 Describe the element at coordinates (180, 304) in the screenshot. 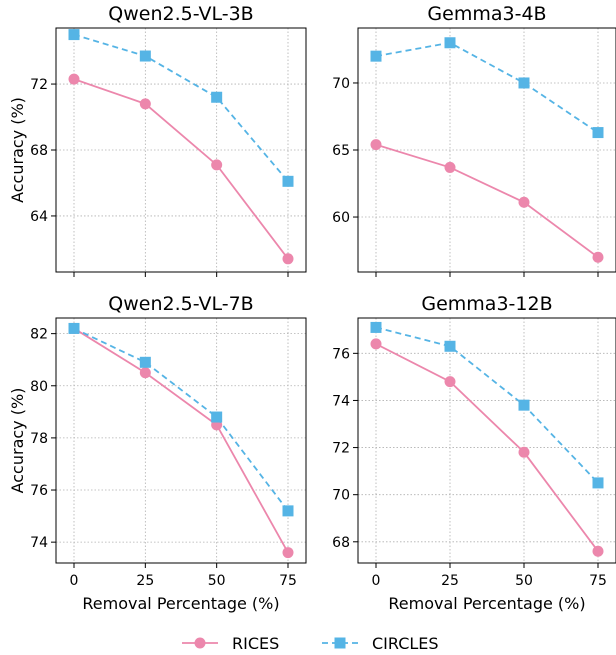

I see `panel-title: Qwen2.5-VL-7B` at that location.